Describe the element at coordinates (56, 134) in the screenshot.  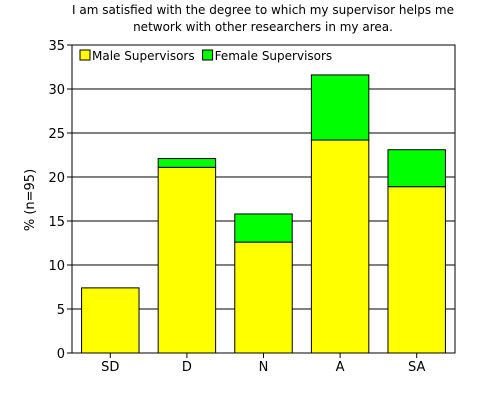
I see `y-tick-label: 25` at that location.